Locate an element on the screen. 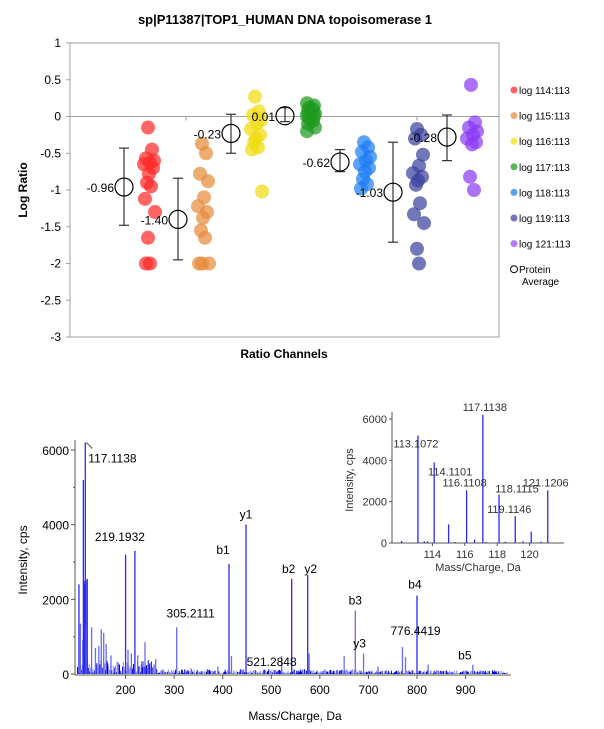 This screenshot has width=604, height=729. inset-peak-annotation: 117.1138 is located at coordinates (485, 408).